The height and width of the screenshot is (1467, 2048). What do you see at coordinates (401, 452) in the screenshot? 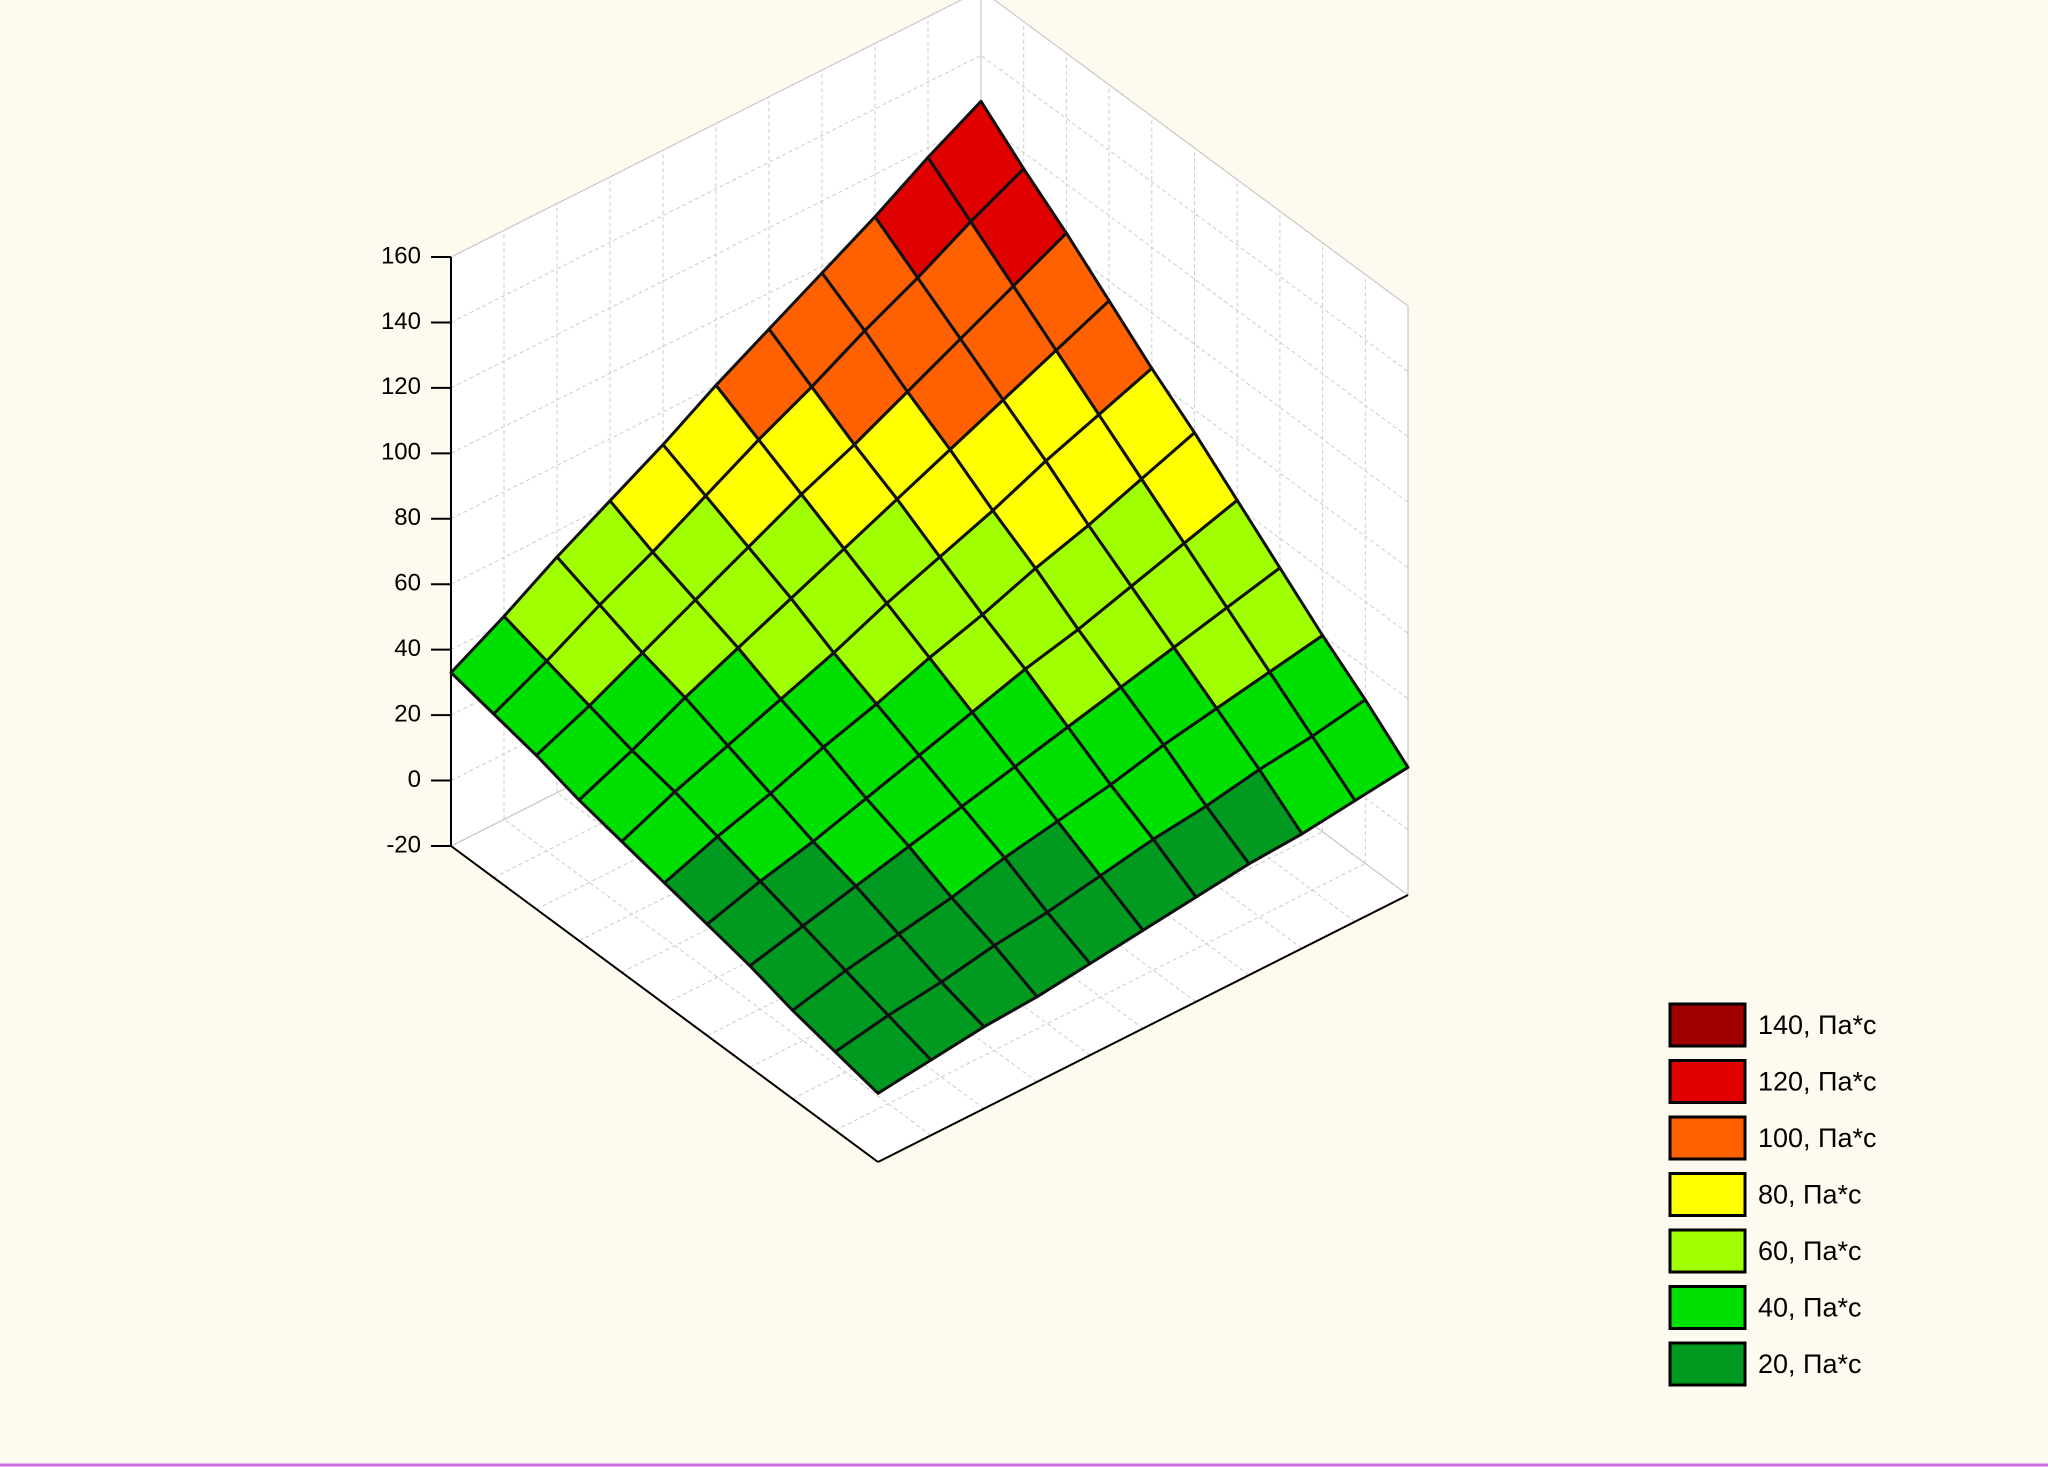
I see `z-tick-label: 100` at bounding box center [401, 452].